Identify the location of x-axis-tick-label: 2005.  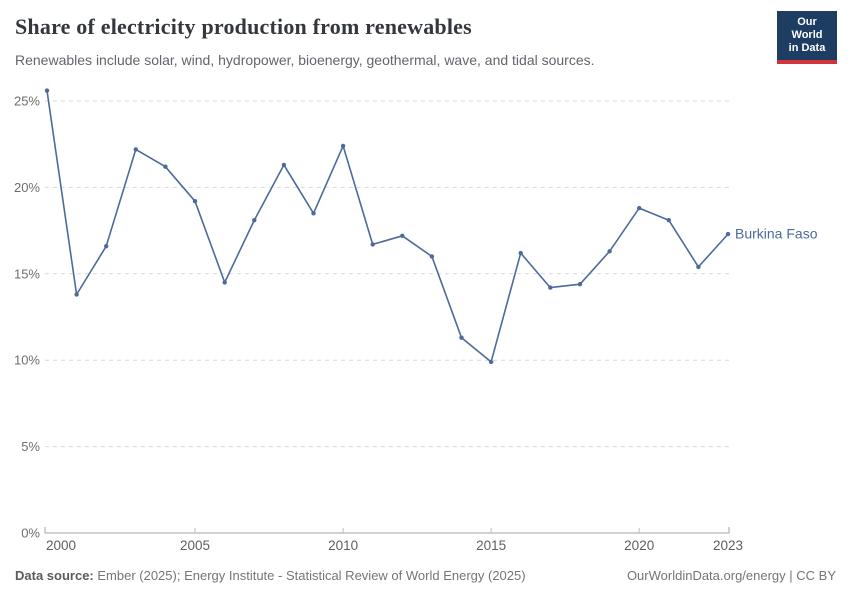
(195, 545).